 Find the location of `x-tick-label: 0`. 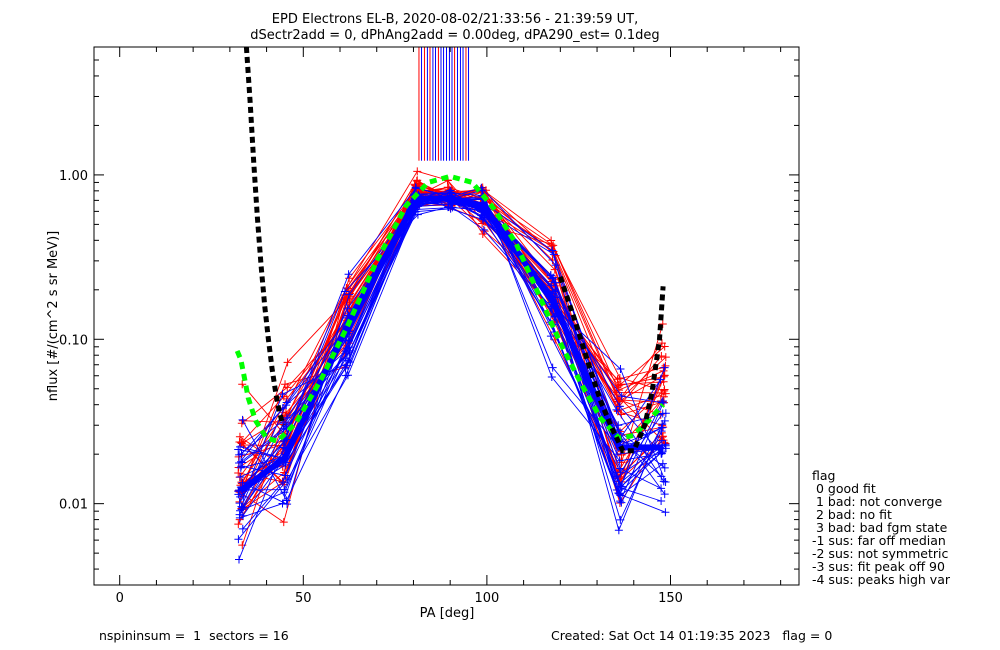

x-tick-label: 0 is located at coordinates (120, 598).